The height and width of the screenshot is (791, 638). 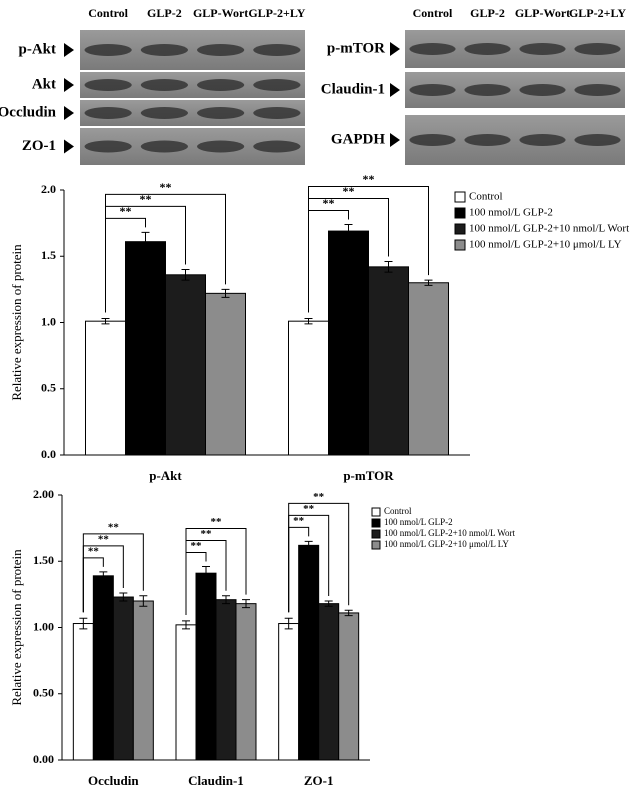 I want to click on blot-column-label: Control, so click(x=108, y=13).